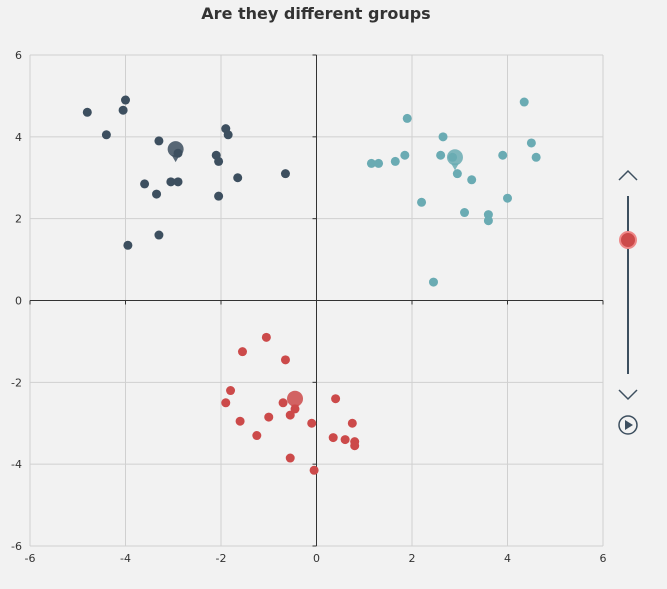  I want to click on y-tick-label: 2, so click(18, 219).